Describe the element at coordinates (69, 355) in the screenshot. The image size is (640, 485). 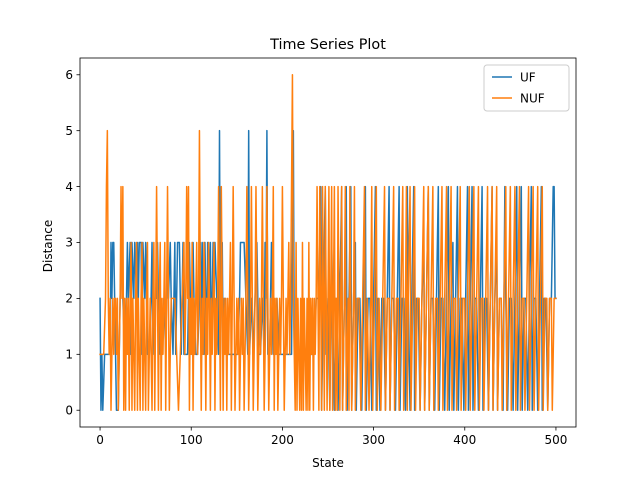
I see `y-tick-label: 1` at that location.